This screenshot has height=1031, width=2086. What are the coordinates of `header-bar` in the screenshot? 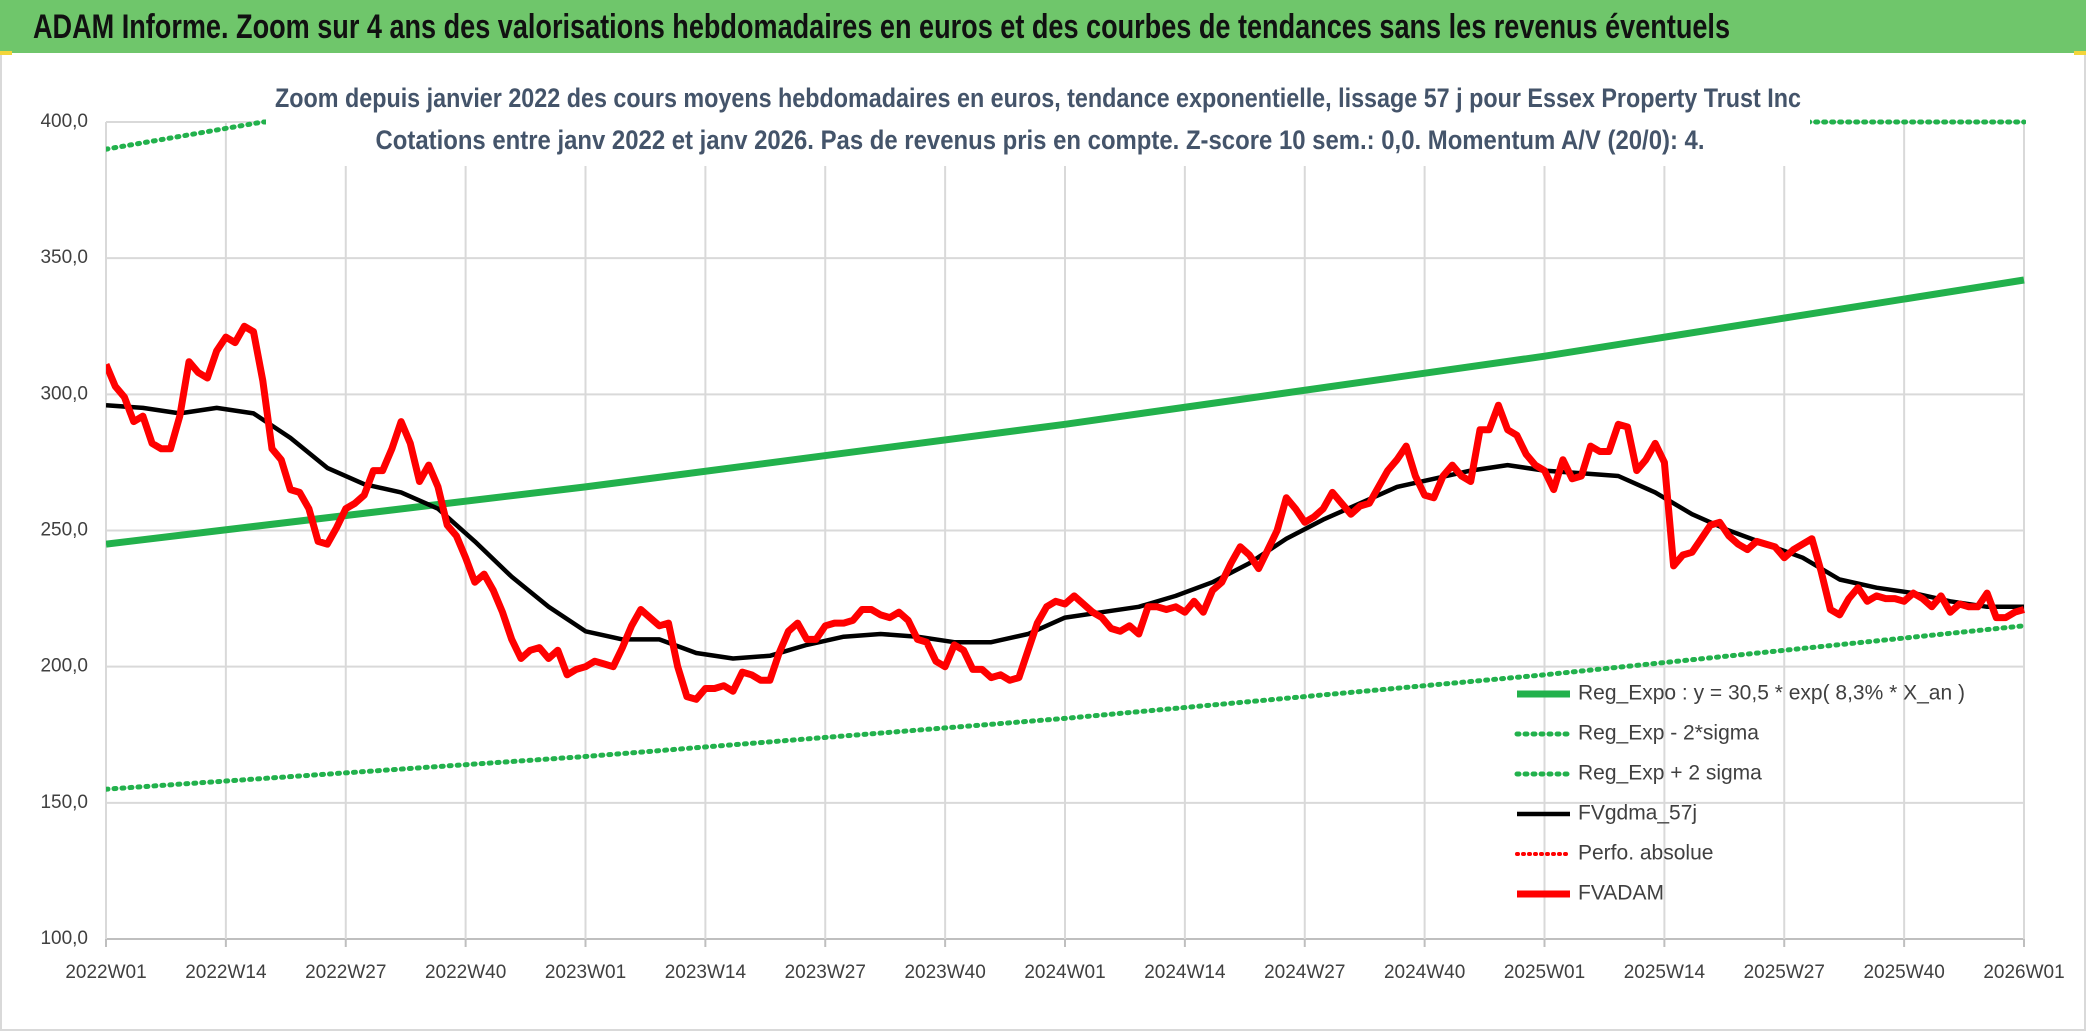 It's located at (1043, 26).